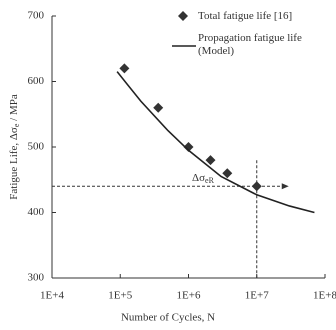 This screenshot has width=336, height=330. I want to click on annotation: ΔσeR, so click(203, 178).